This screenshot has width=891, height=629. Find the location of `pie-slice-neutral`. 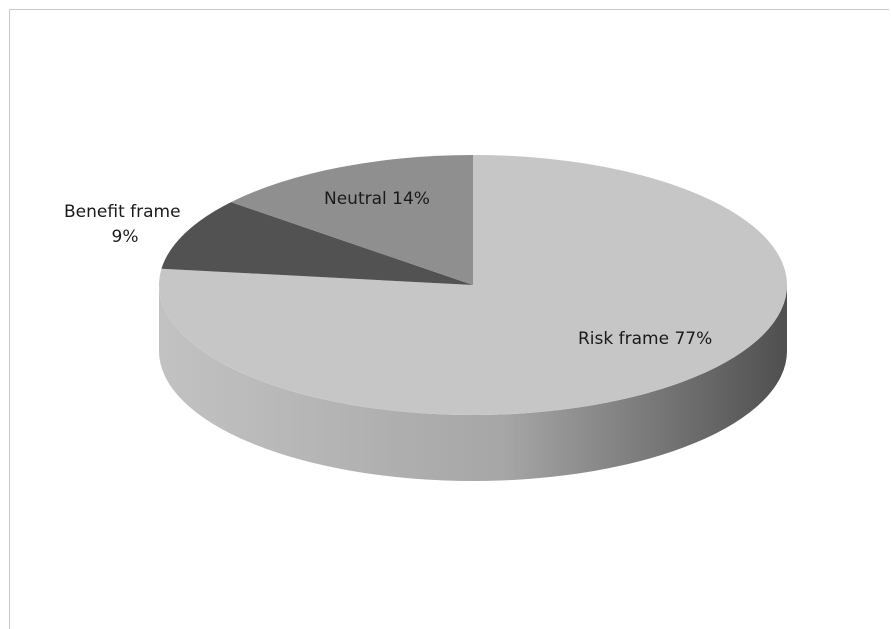

pie-slice-neutral is located at coordinates (352, 220).